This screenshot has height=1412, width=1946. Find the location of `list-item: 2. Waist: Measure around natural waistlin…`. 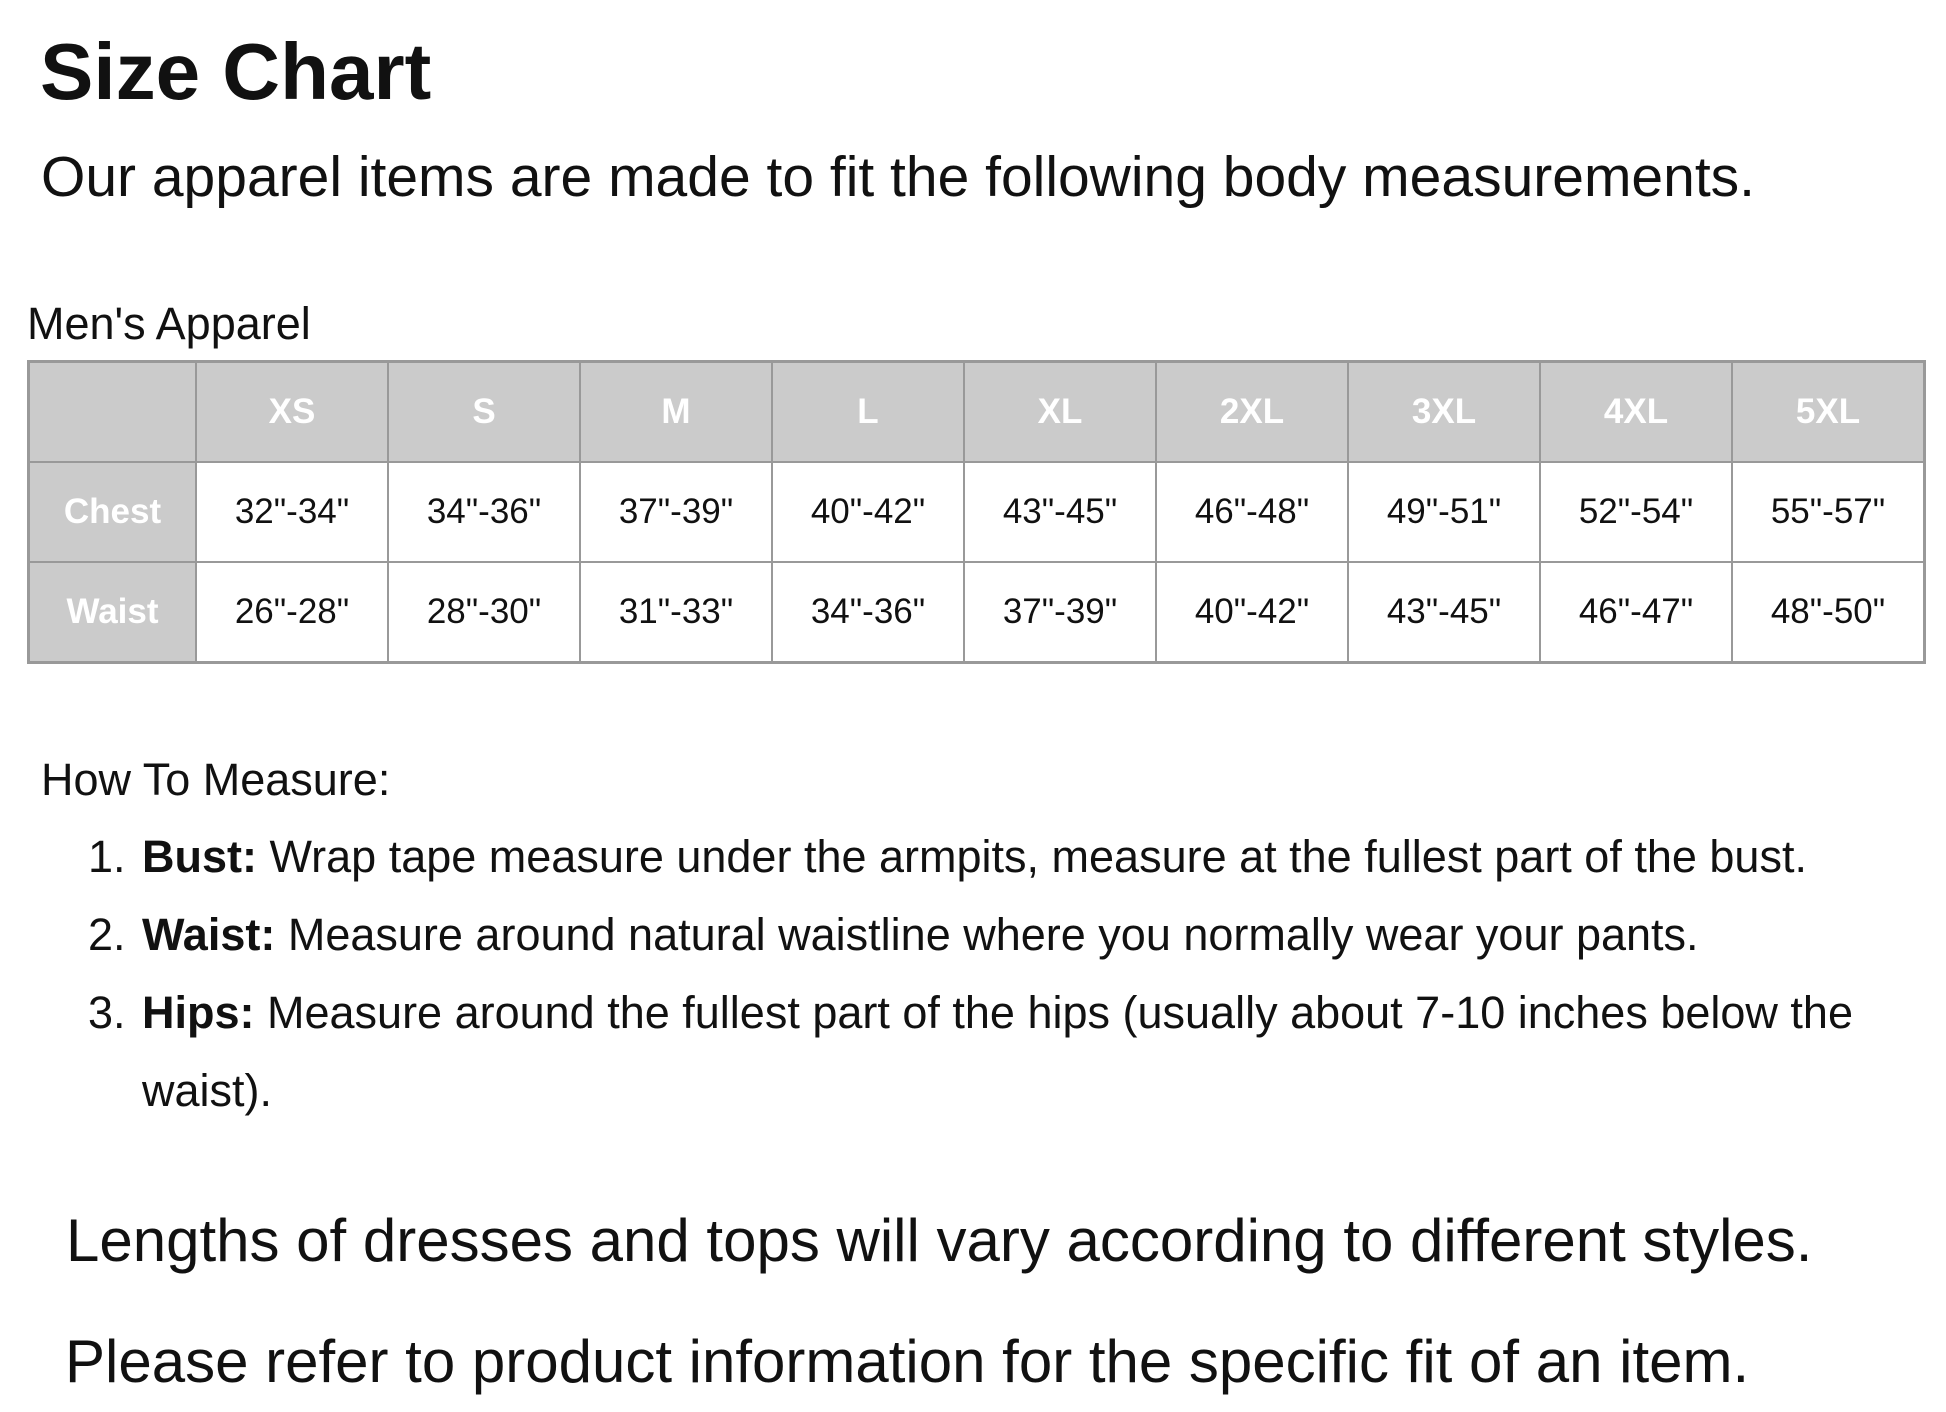

list-item: 2. Waist: Measure around natural waistlin… is located at coordinates (951, 935).